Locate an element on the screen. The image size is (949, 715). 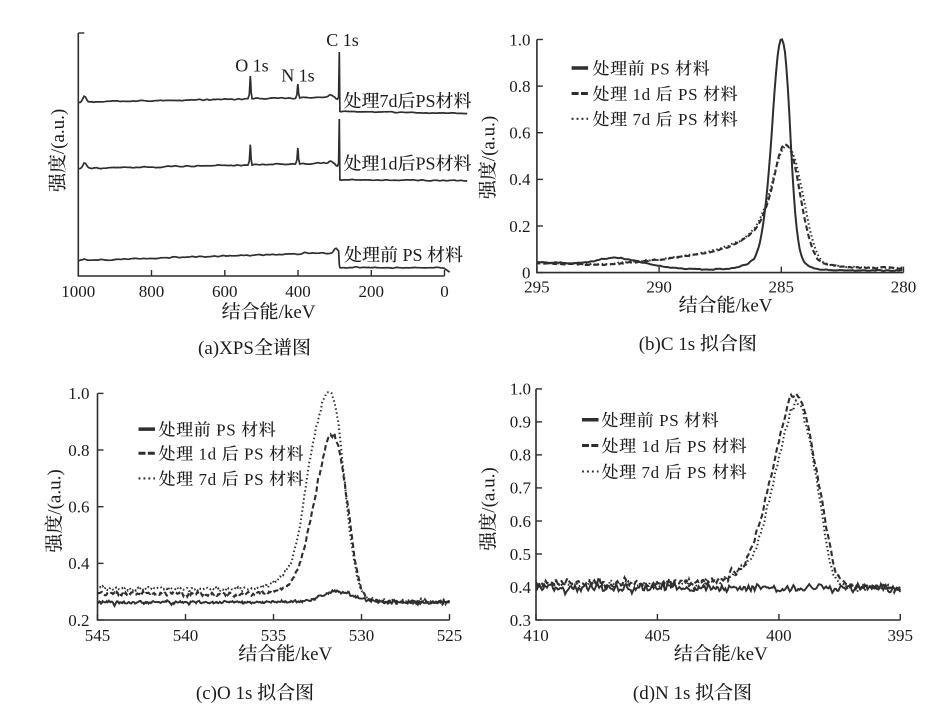
svg-text: 525 is located at coordinates (450, 635).